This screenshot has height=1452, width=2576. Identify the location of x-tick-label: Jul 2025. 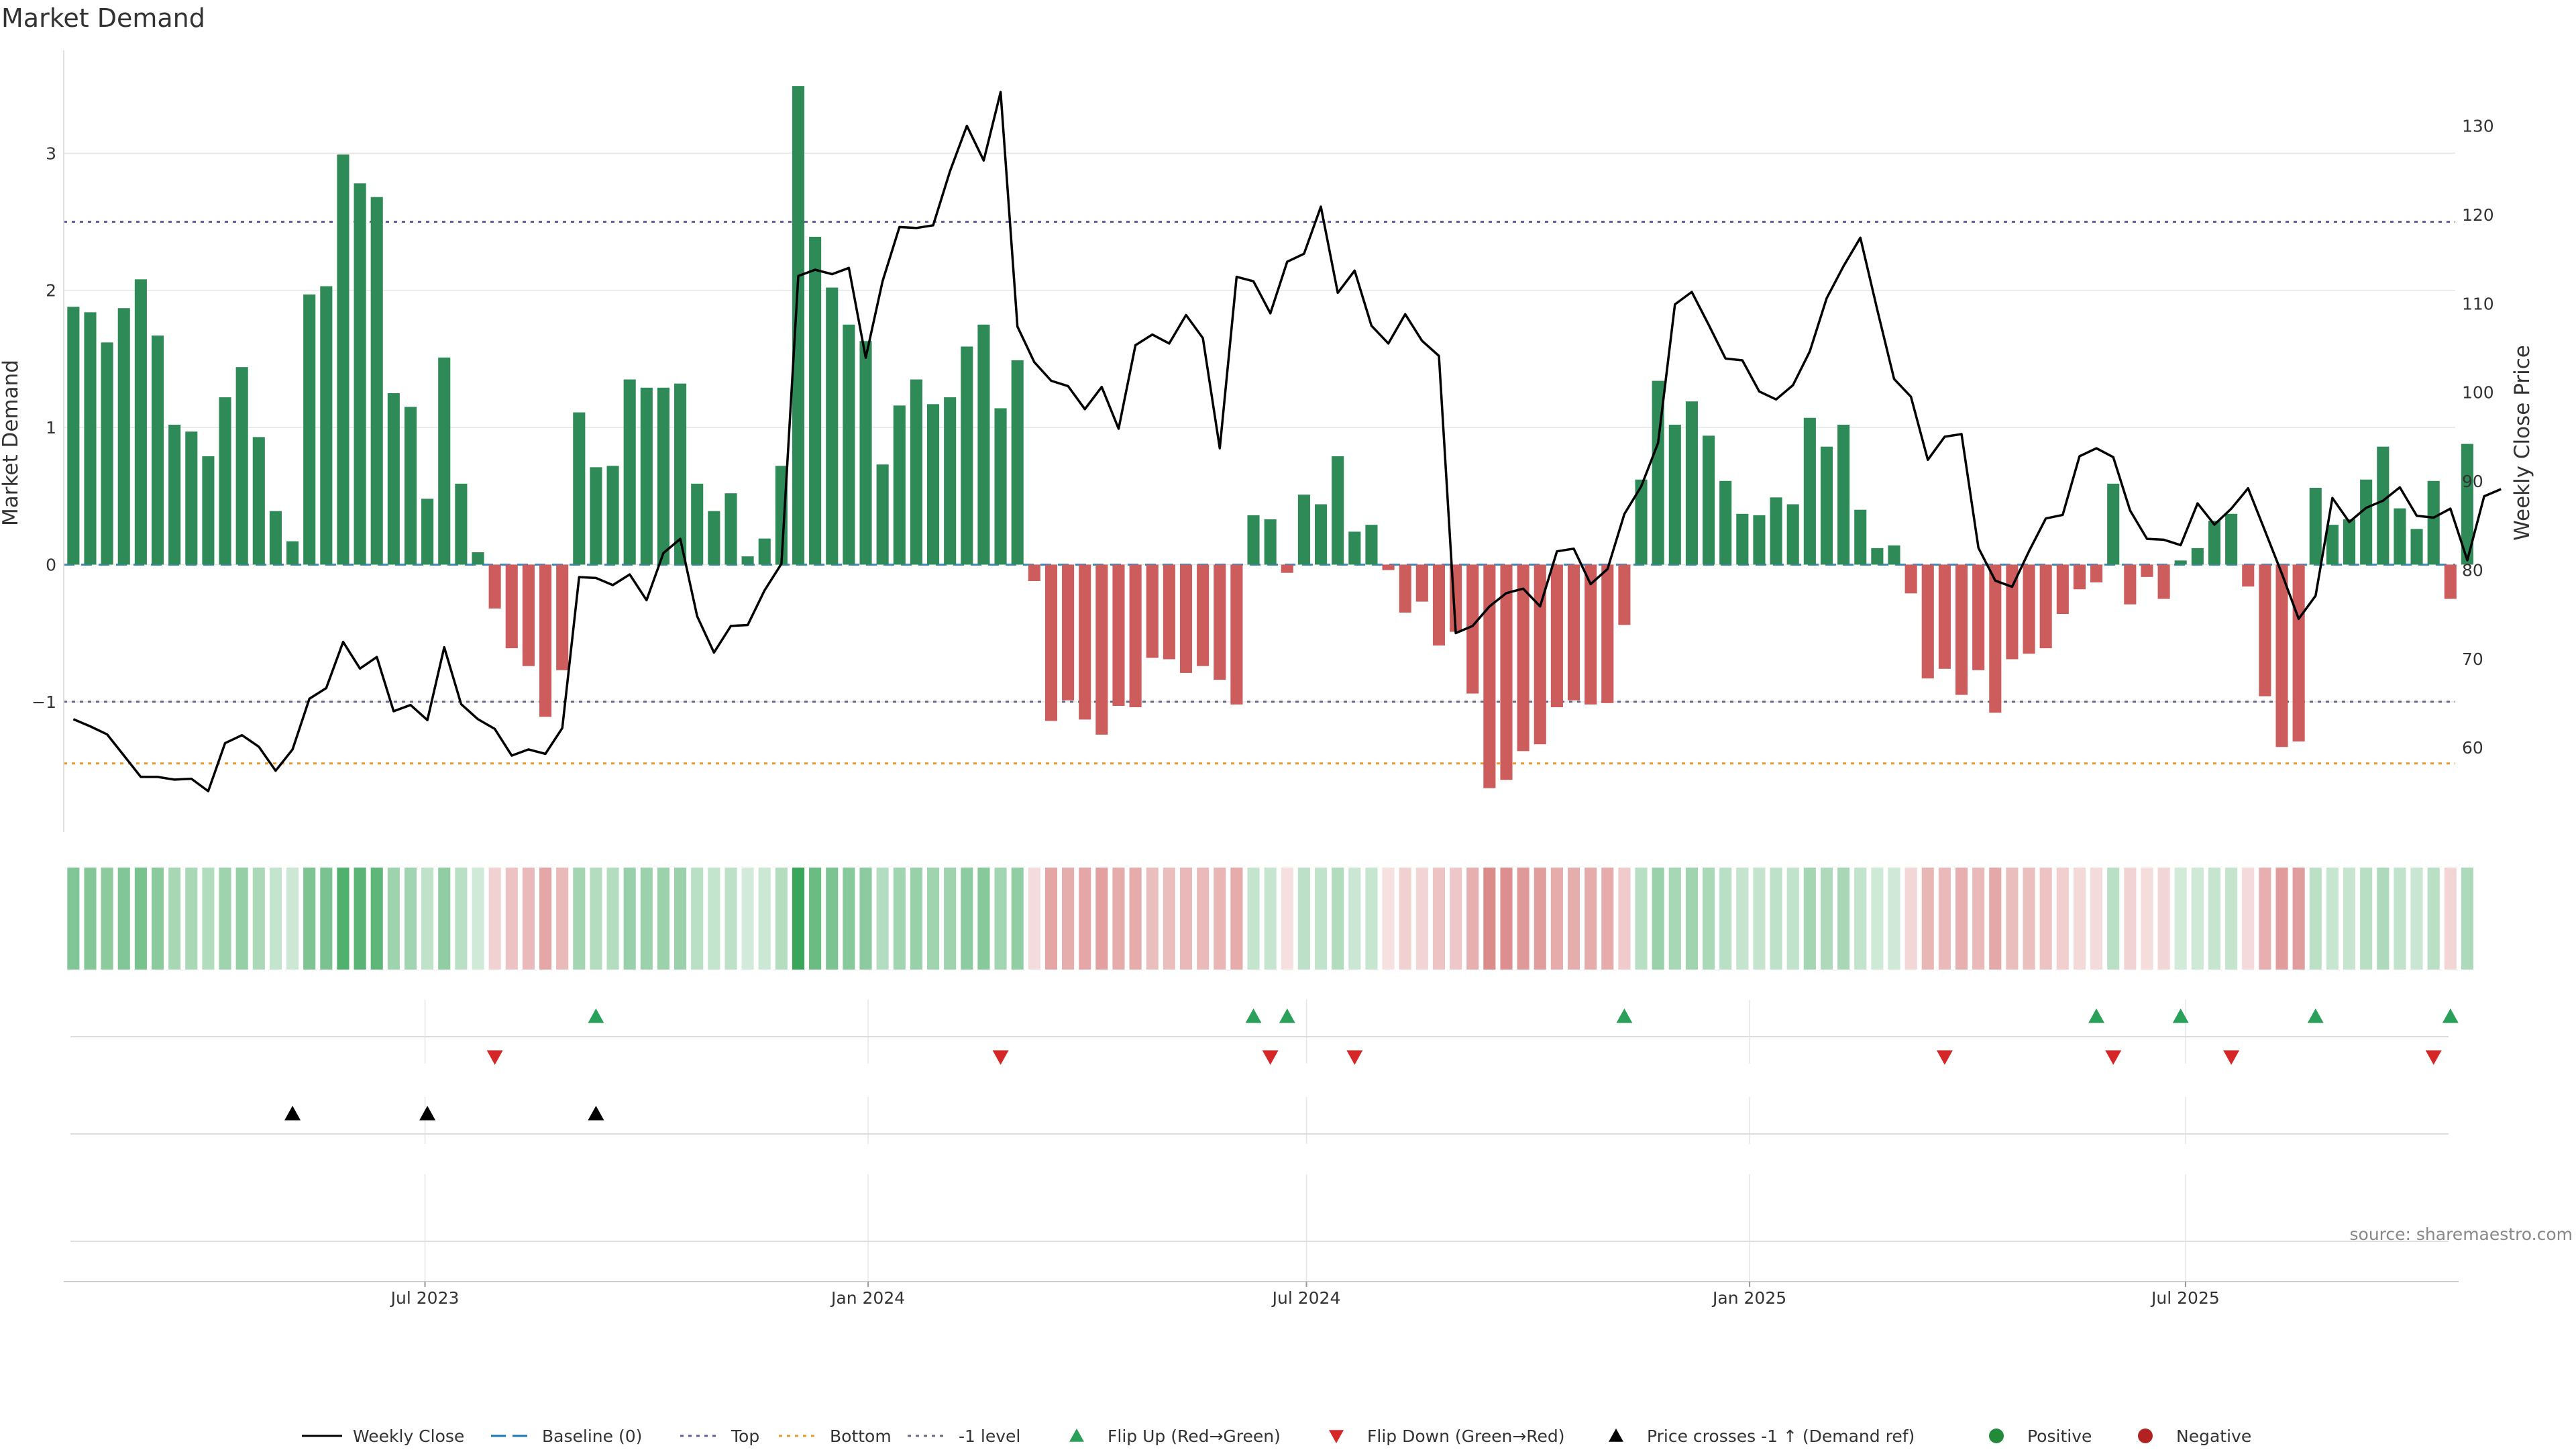
(2185, 1298).